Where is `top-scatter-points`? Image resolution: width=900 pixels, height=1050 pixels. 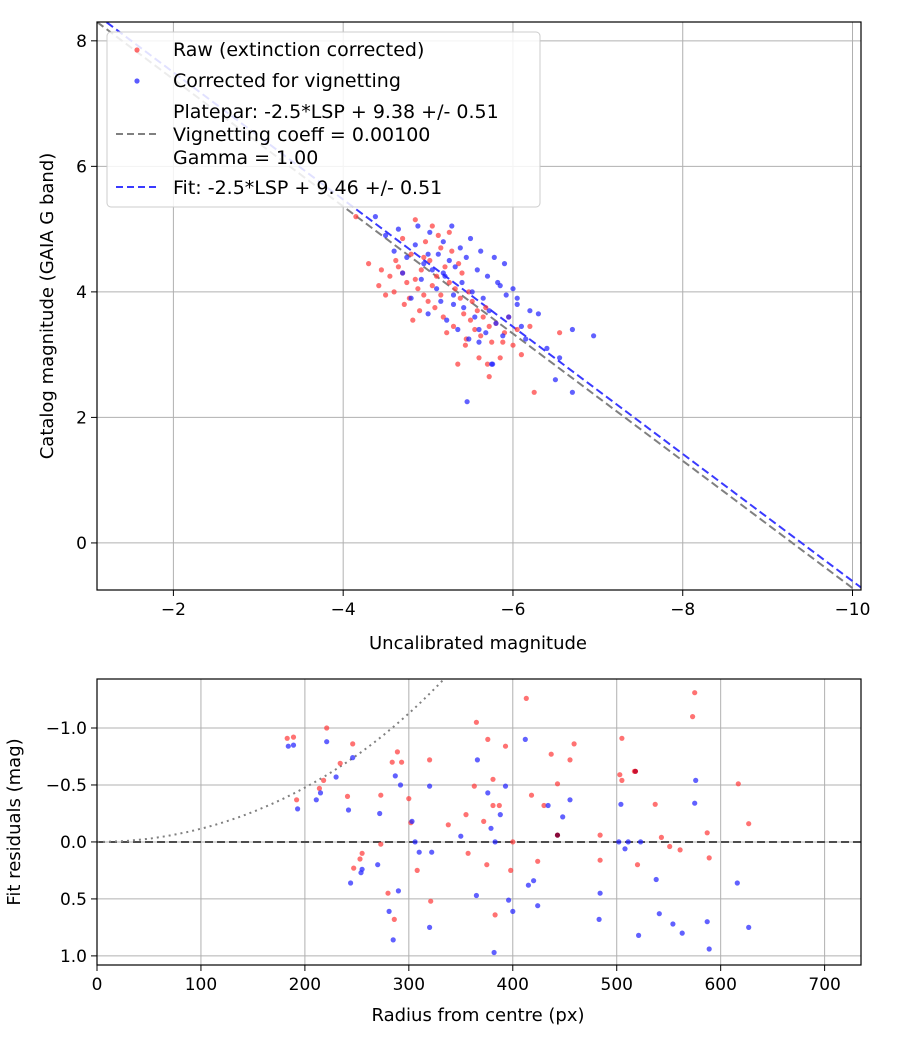 top-scatter-points is located at coordinates (475, 309).